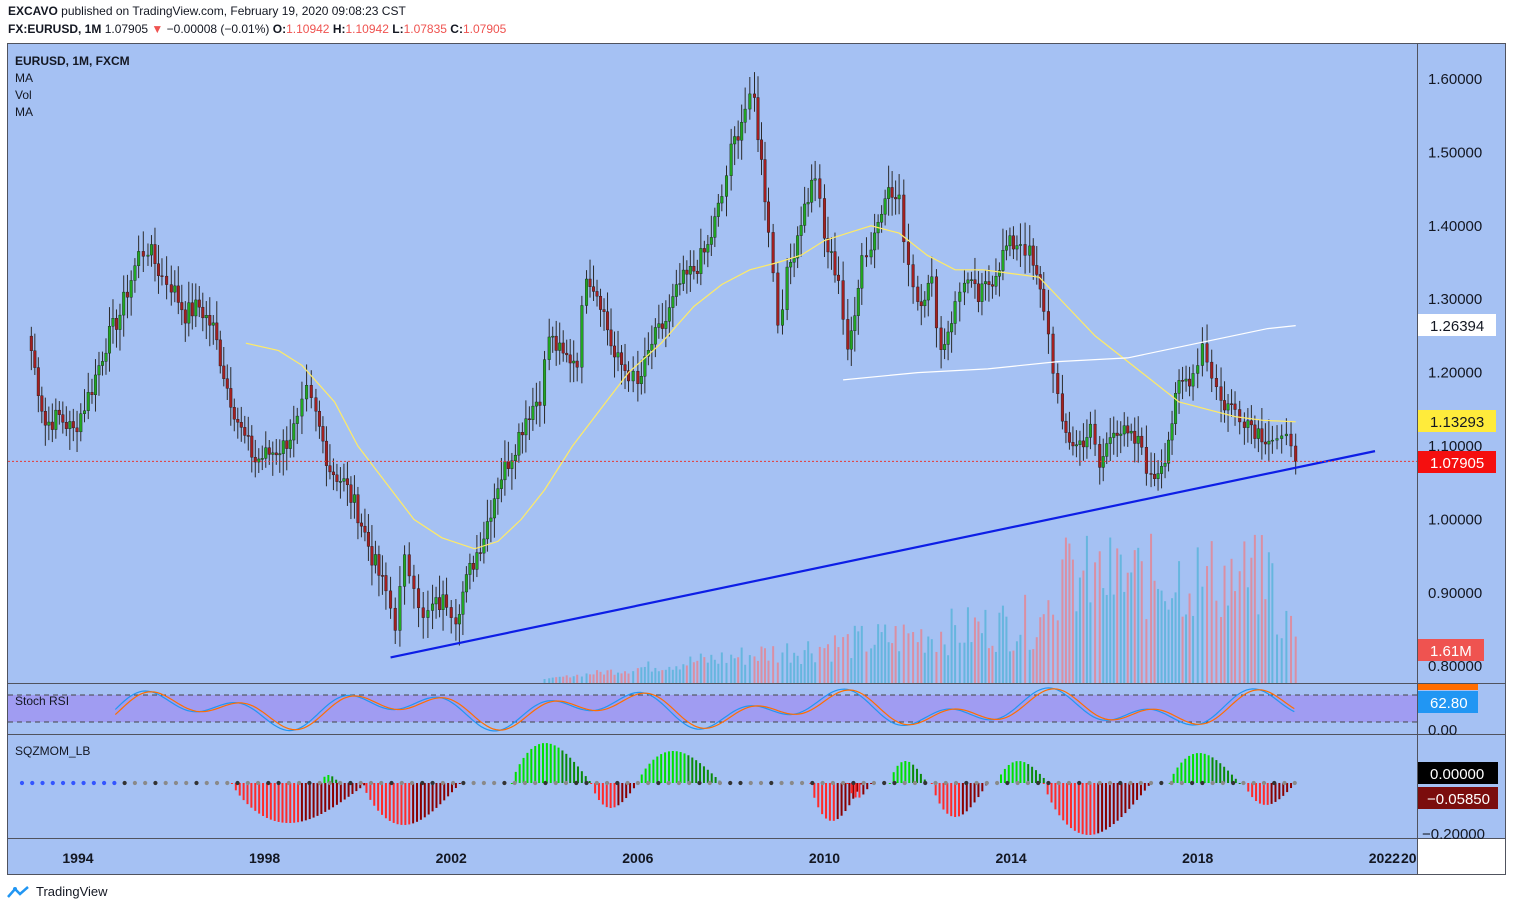  Describe the element at coordinates (1455, 593) in the screenshot. I see `price-tick-label: 0.90000` at that location.